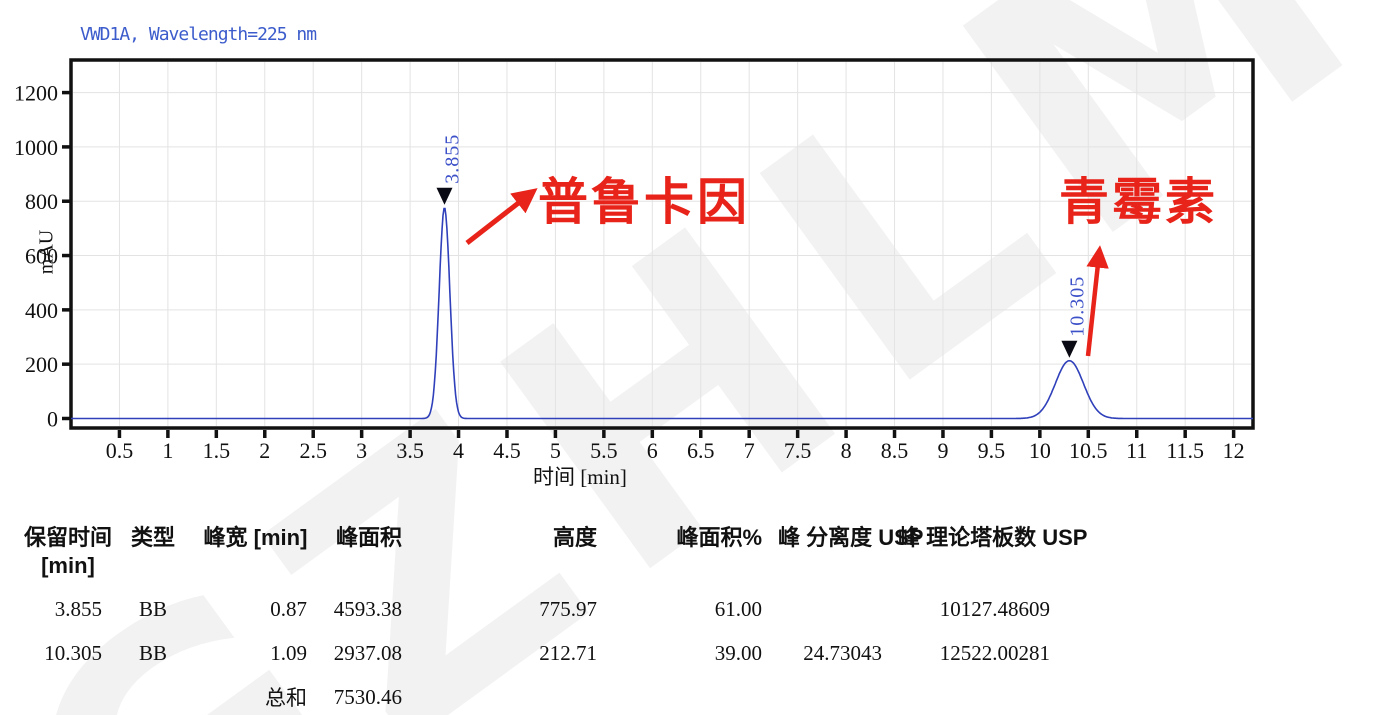  I want to click on peak-retention-label: 3.855, so click(452, 159).